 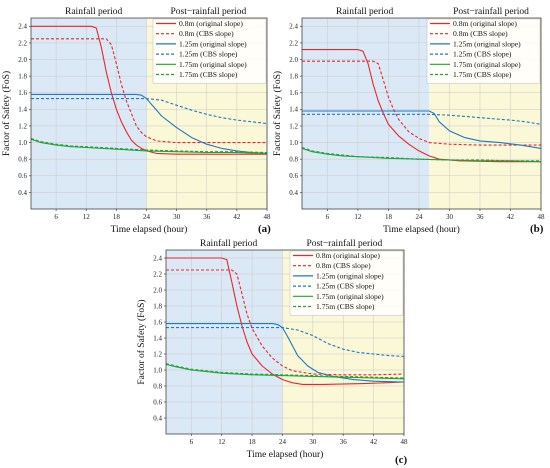 What do you see at coordinates (482, 54) in the screenshot?
I see `legend-entry: 1.25m (CBS slope)` at bounding box center [482, 54].